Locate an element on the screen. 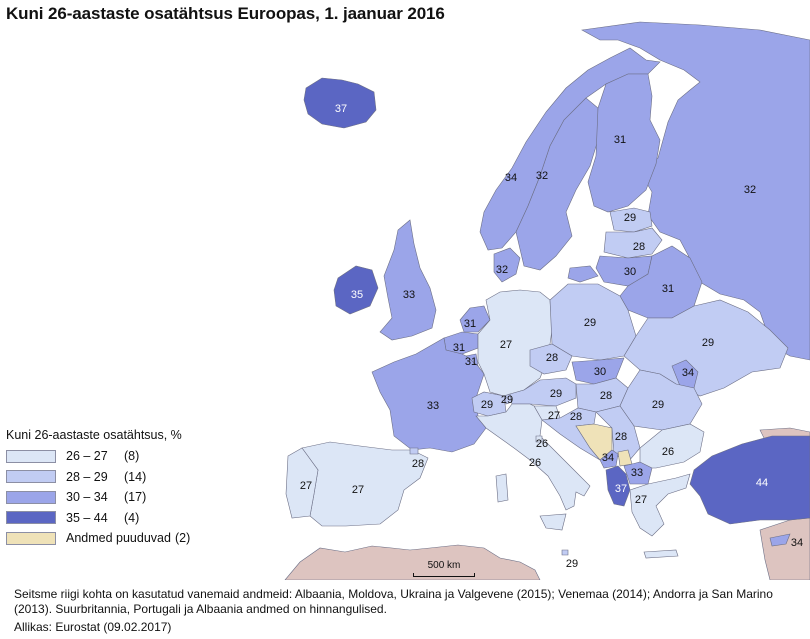  legend-row: Andmed puuduvad (2) is located at coordinates (116, 538).